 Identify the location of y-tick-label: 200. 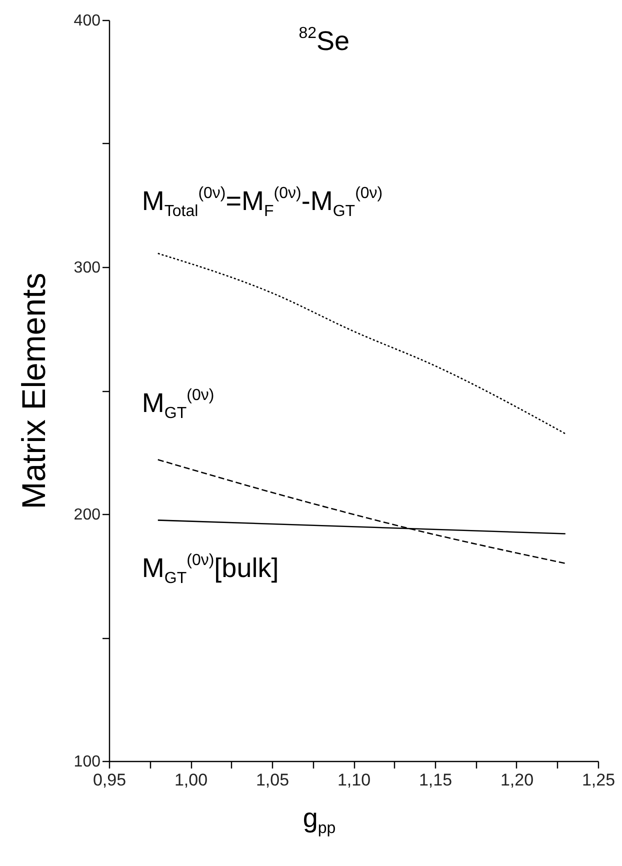
(87, 515).